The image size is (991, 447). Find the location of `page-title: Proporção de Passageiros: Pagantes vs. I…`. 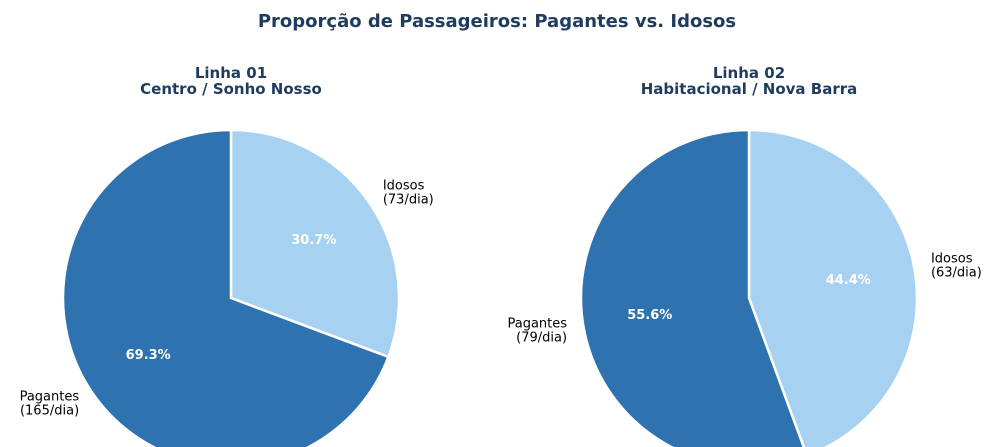

page-title: Proporção de Passageiros: Pagantes vs. I… is located at coordinates (497, 21).